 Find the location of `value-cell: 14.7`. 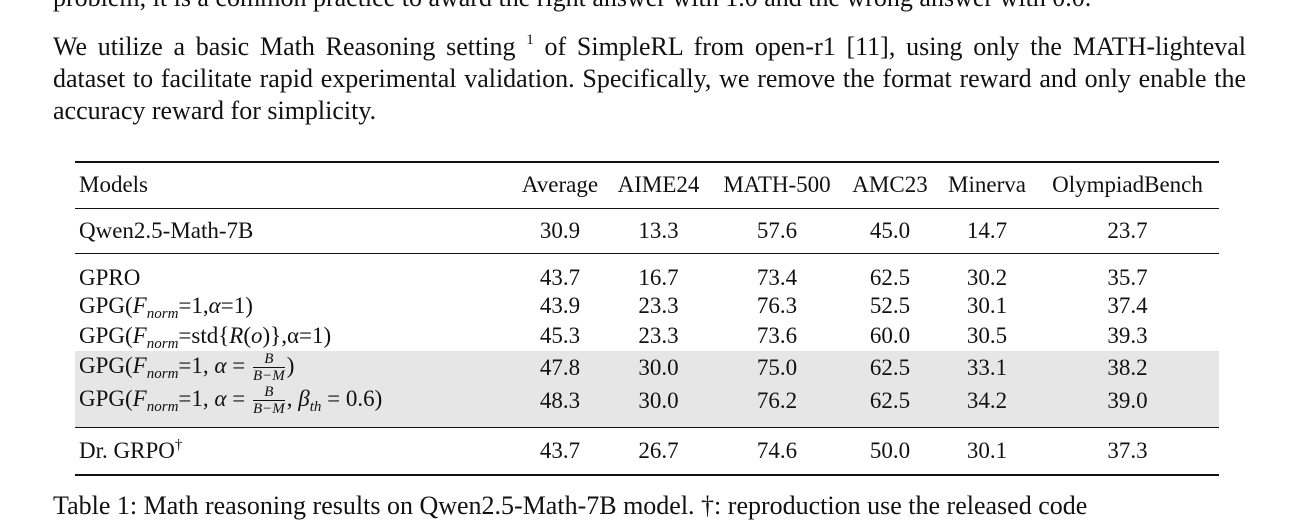

value-cell: 14.7 is located at coordinates (987, 230).